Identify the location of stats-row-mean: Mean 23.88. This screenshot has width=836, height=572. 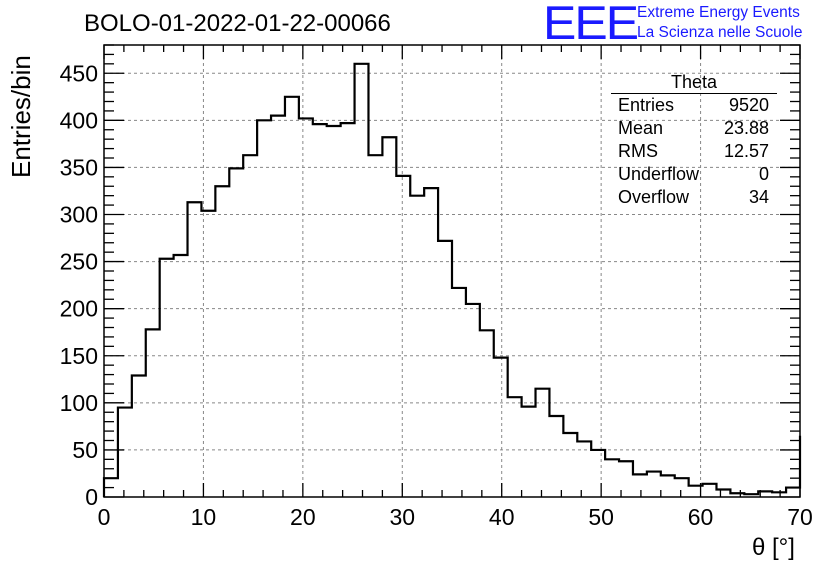
(694, 128).